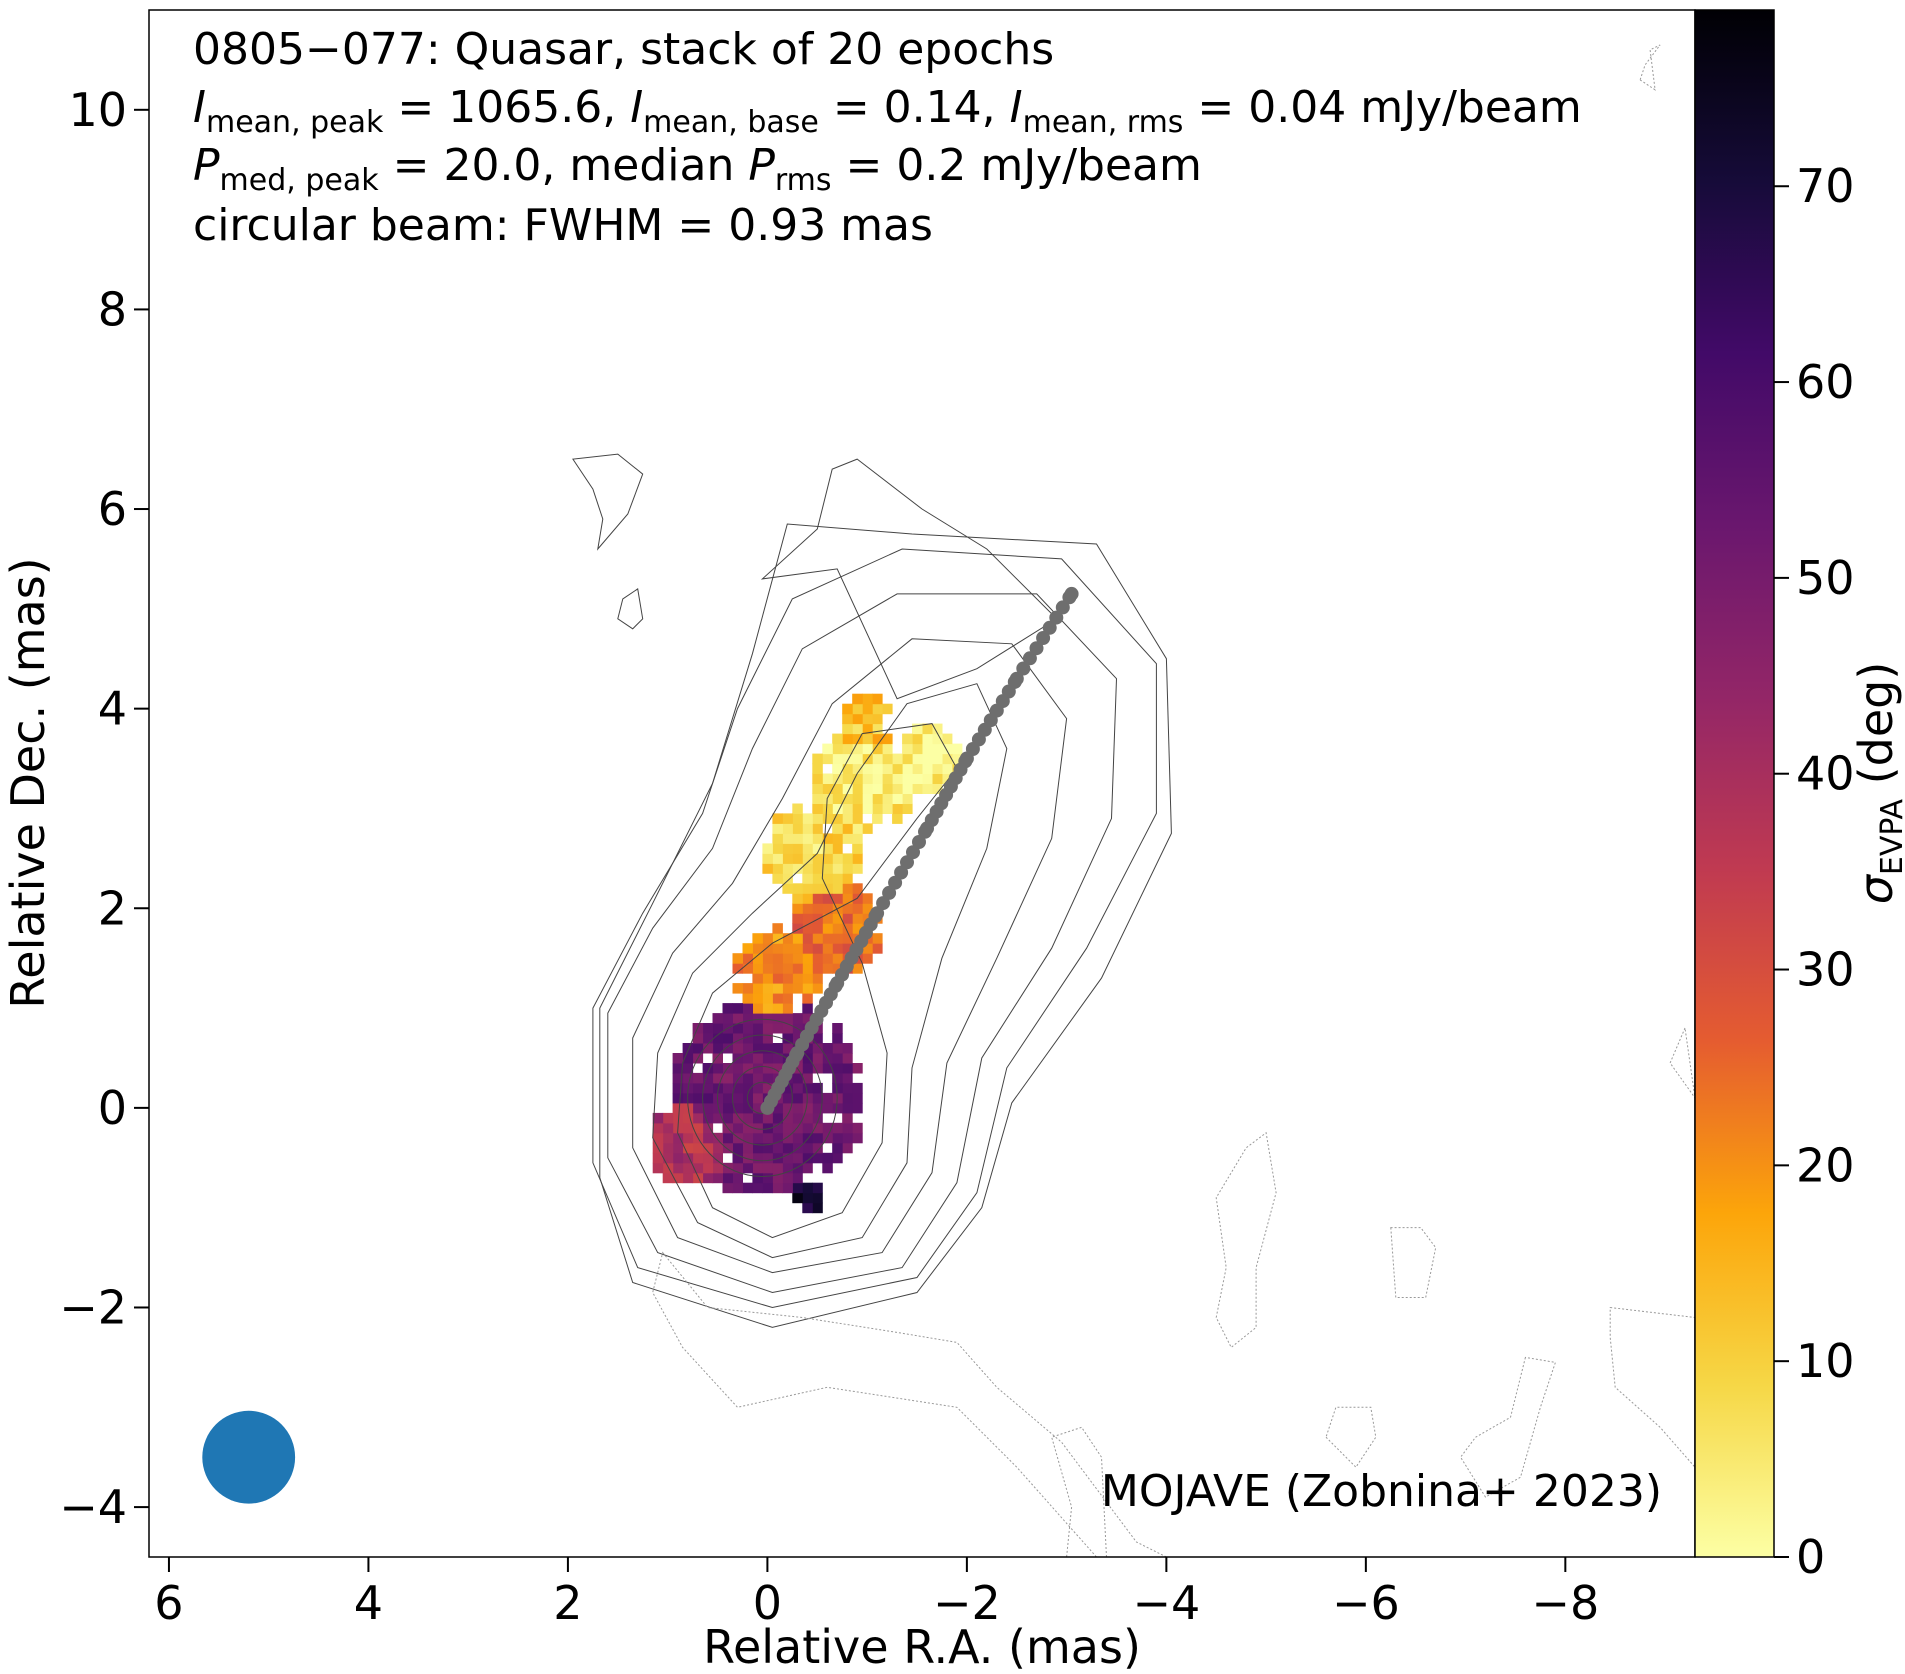  What do you see at coordinates (97, 110) in the screenshot?
I see `y-tick-label: 10` at bounding box center [97, 110].